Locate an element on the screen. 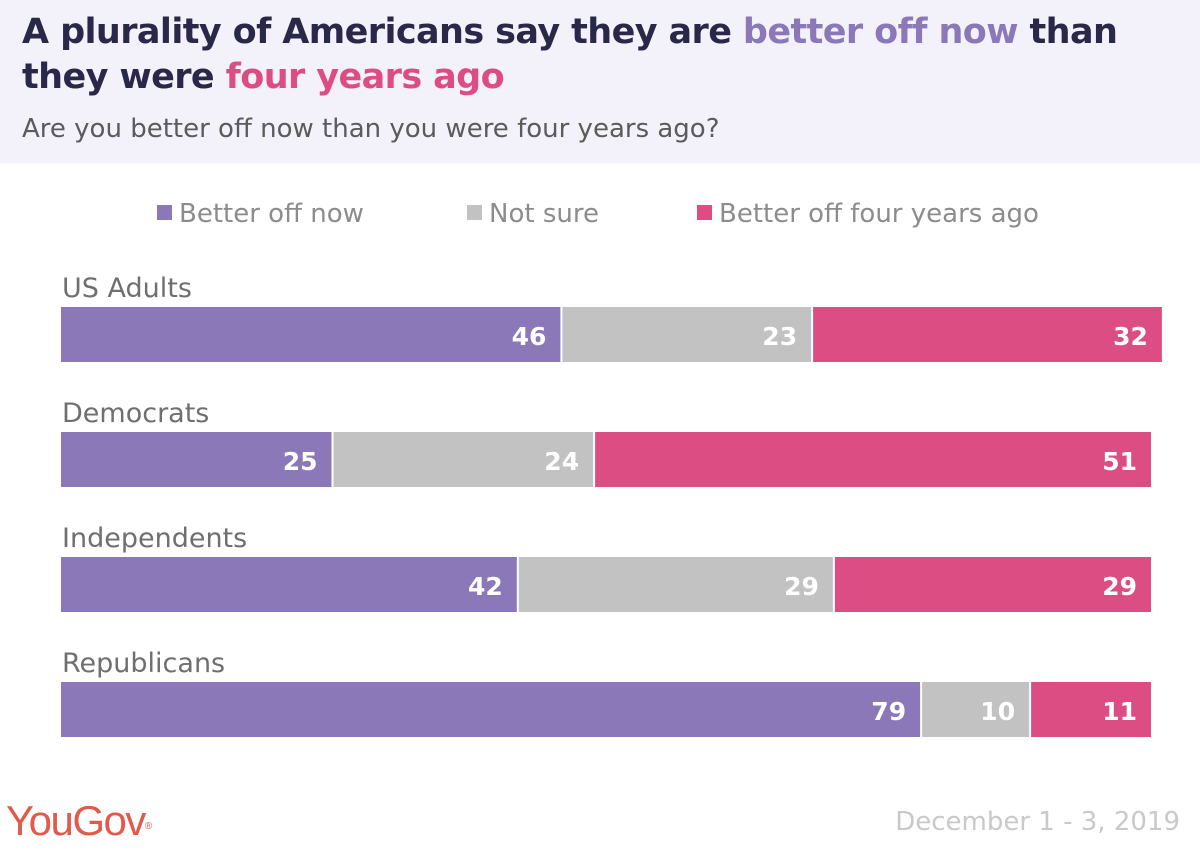  data-label: 79 is located at coordinates (888, 711).